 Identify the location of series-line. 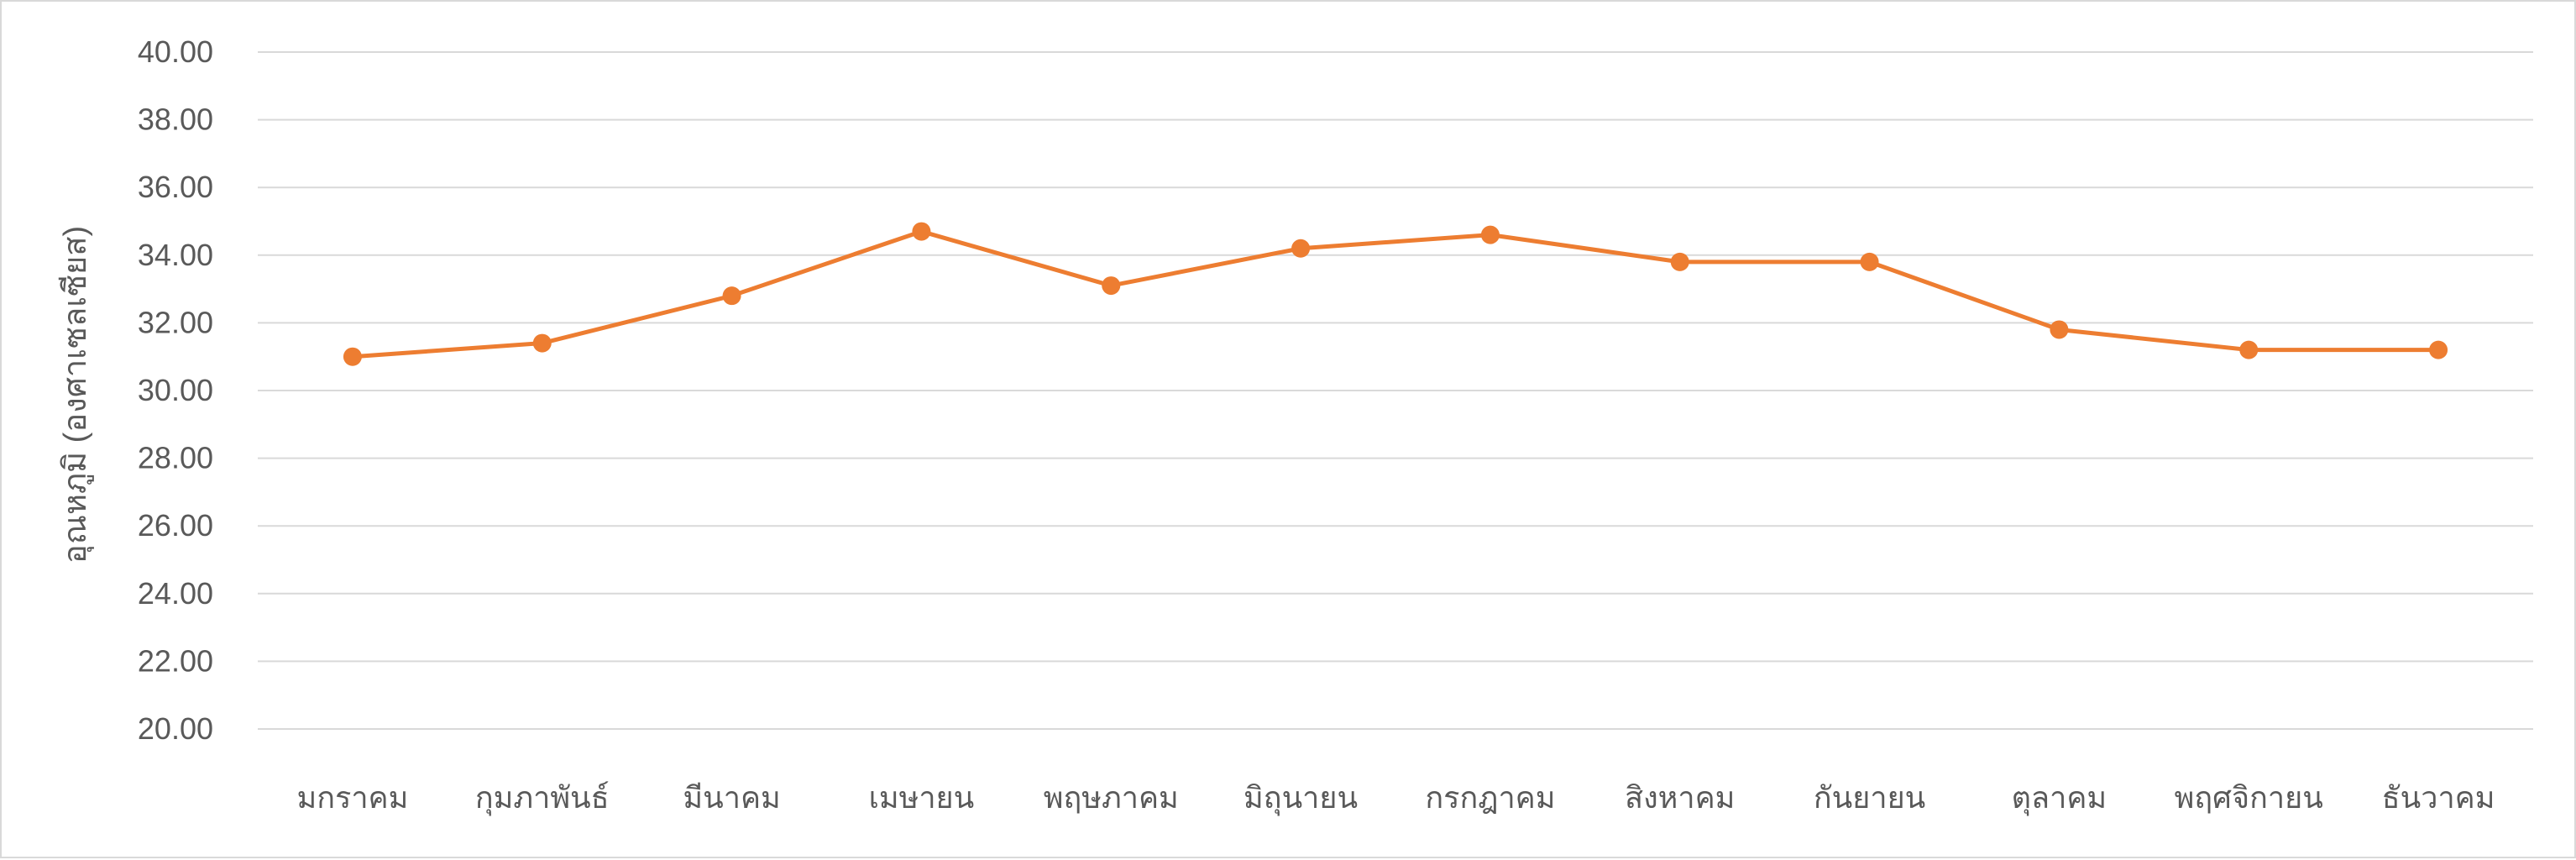
(1396, 294).